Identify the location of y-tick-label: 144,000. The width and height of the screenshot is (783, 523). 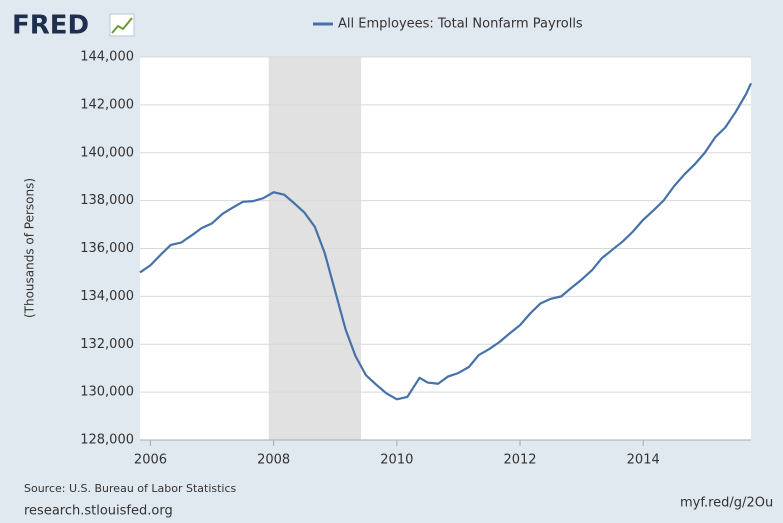
(107, 57).